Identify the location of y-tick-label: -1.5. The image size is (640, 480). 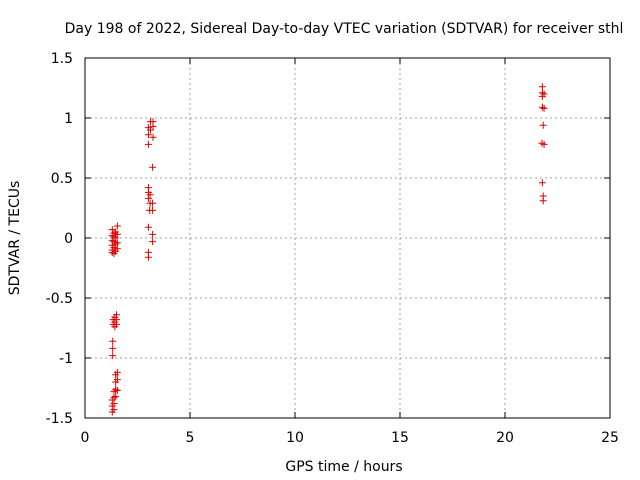
(59, 419).